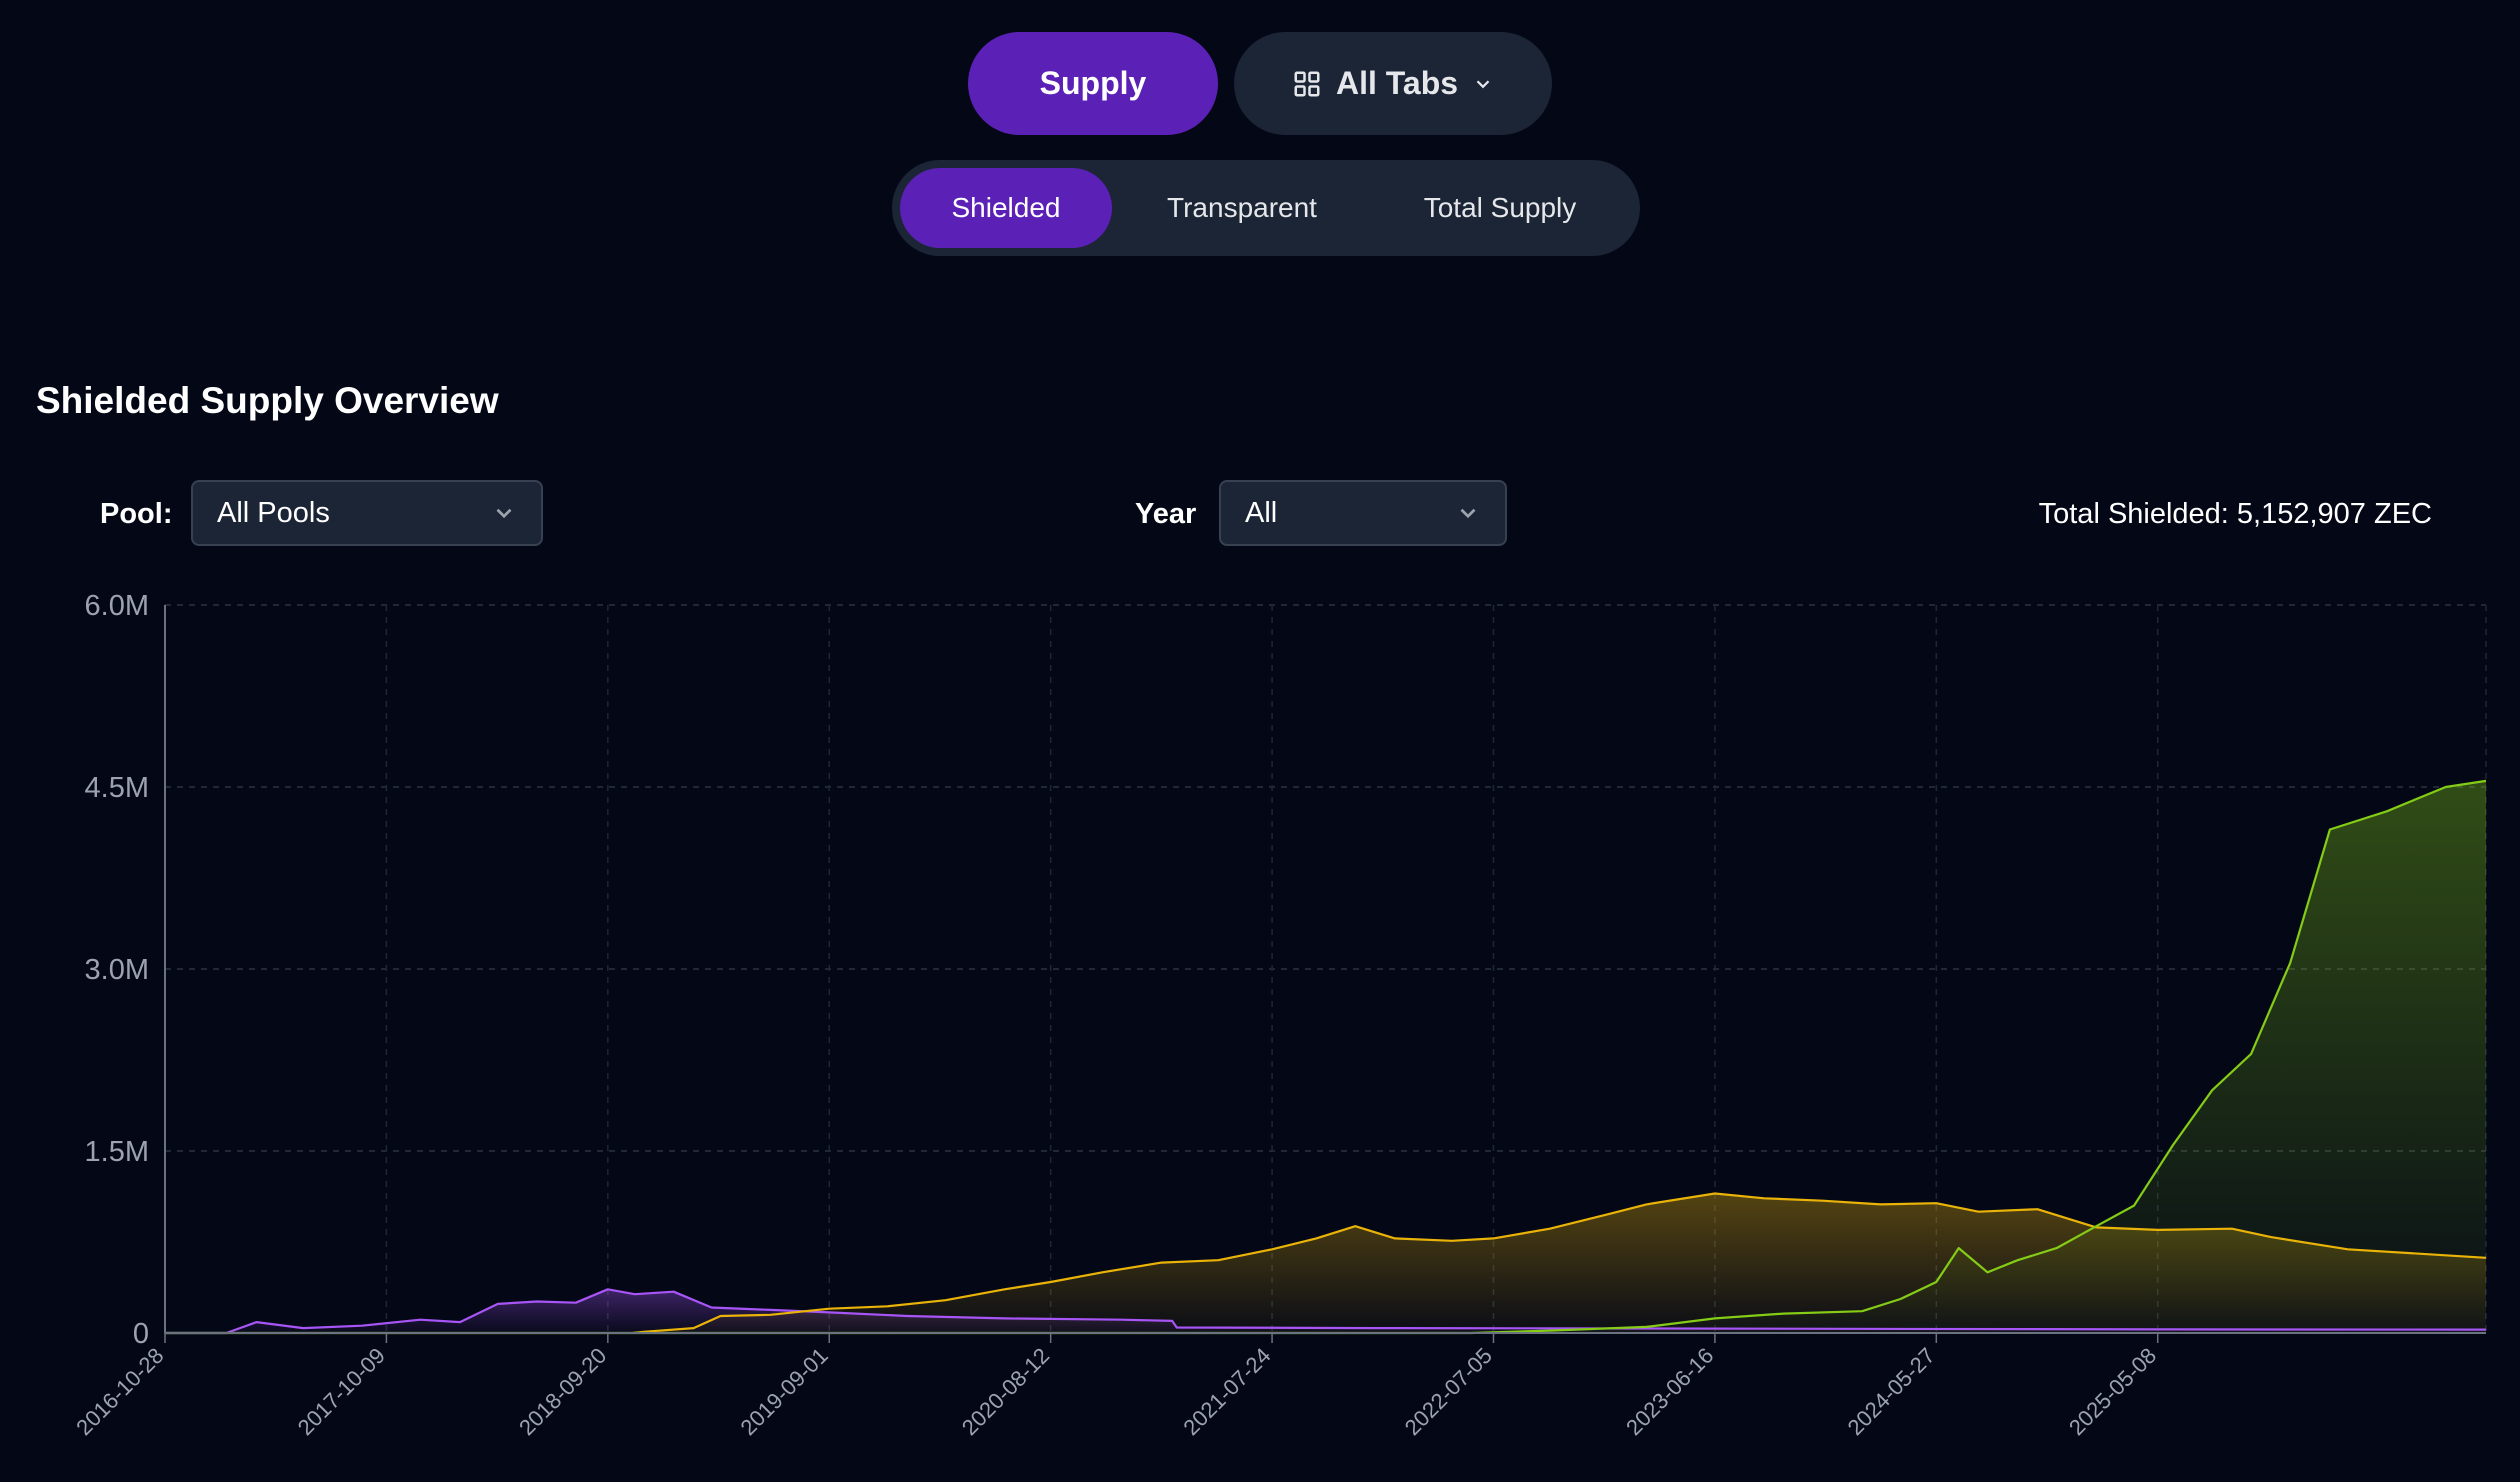 The image size is (2520, 1482). What do you see at coordinates (2112, 1391) in the screenshot?
I see `x-tick-label: 2025-05-08` at bounding box center [2112, 1391].